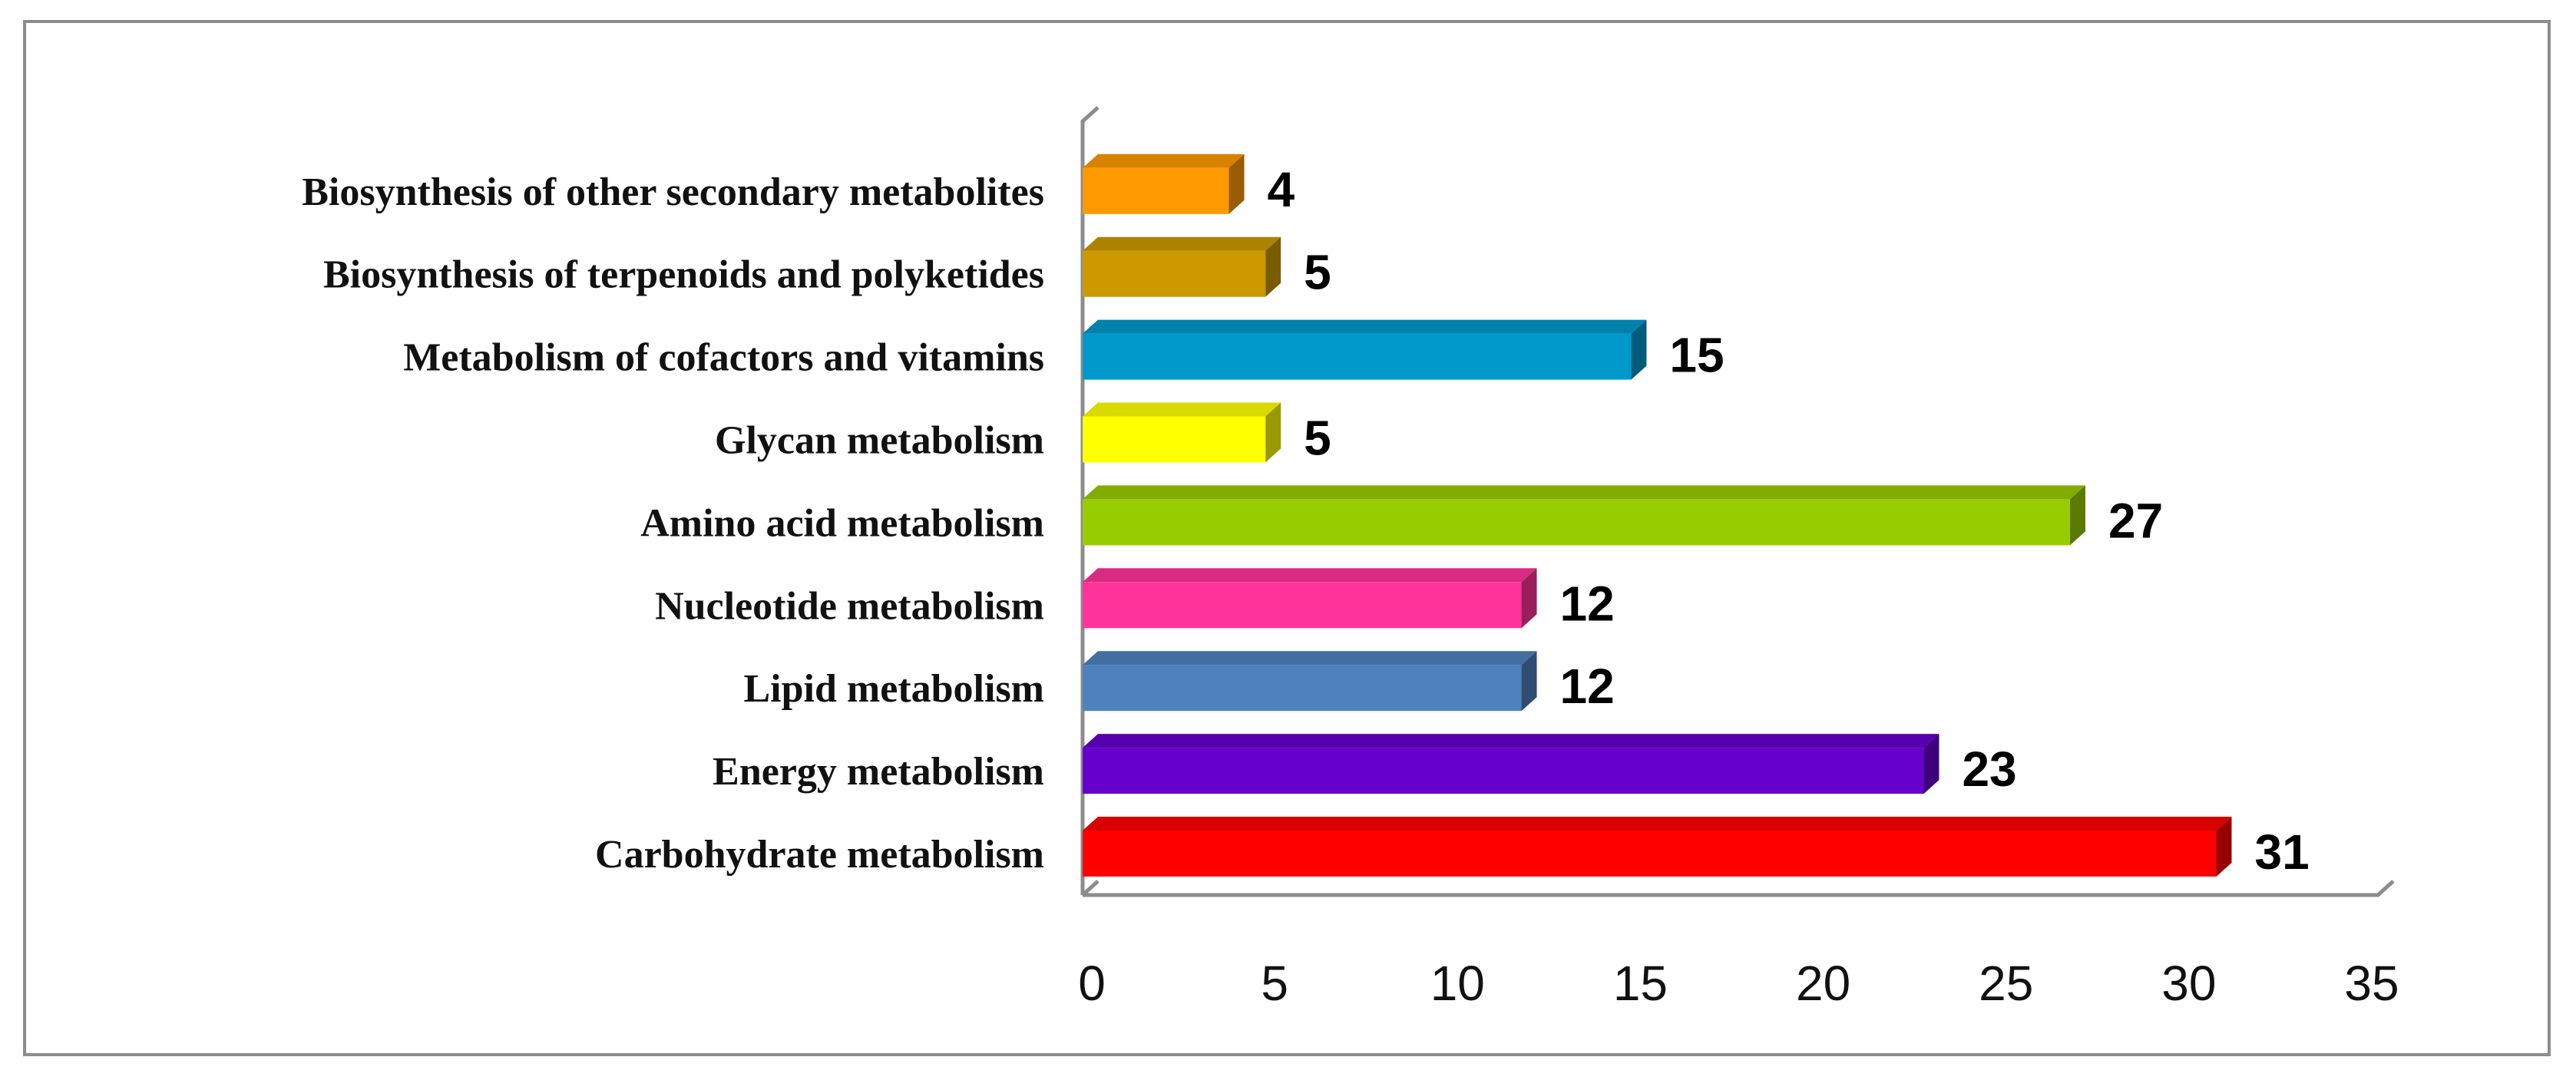 Image resolution: width=2576 pixels, height=1080 pixels. What do you see at coordinates (1823, 983) in the screenshot?
I see `x-tick-label: 20` at bounding box center [1823, 983].